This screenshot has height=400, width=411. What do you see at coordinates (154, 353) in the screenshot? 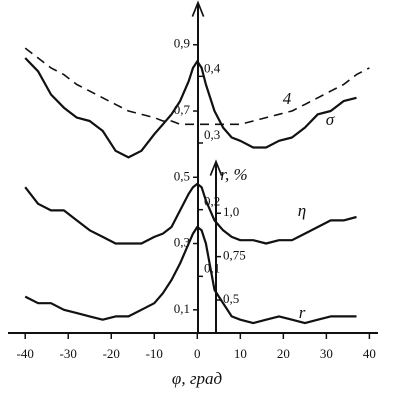
I see `x-tick-label: -10` at bounding box center [154, 353].